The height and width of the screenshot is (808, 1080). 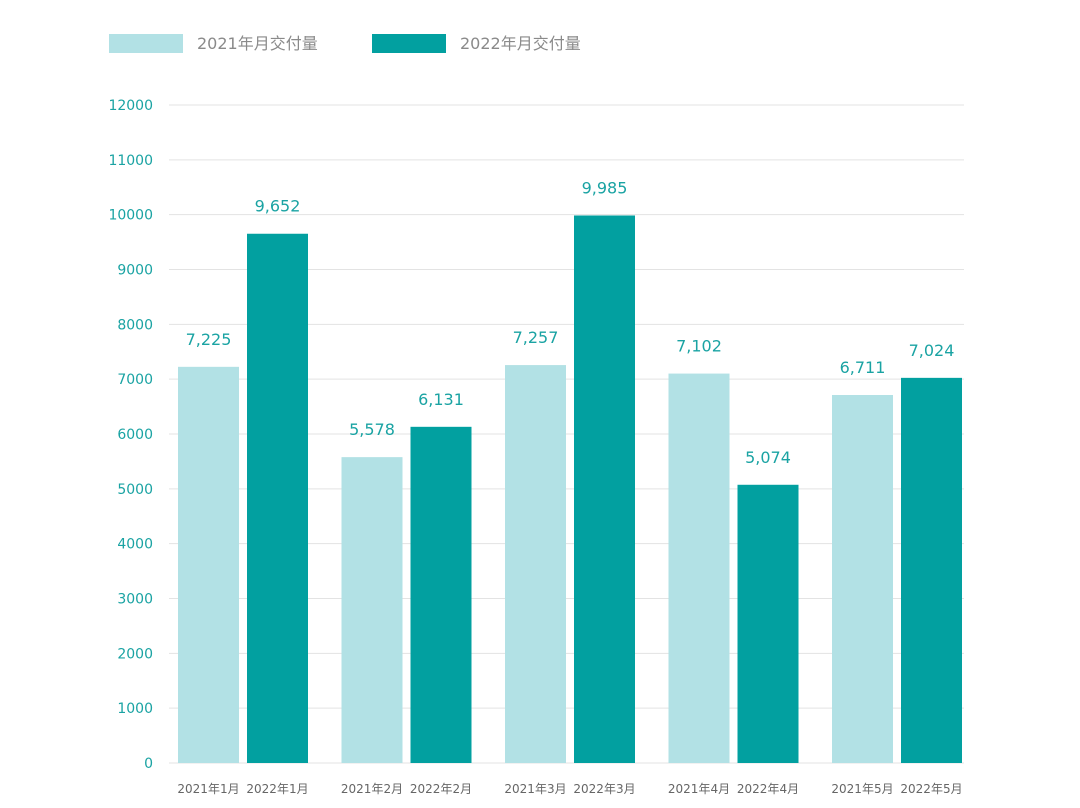 What do you see at coordinates (345, 43) in the screenshot?
I see `legend: 2021年月交付量 2022年月交付量` at bounding box center [345, 43].